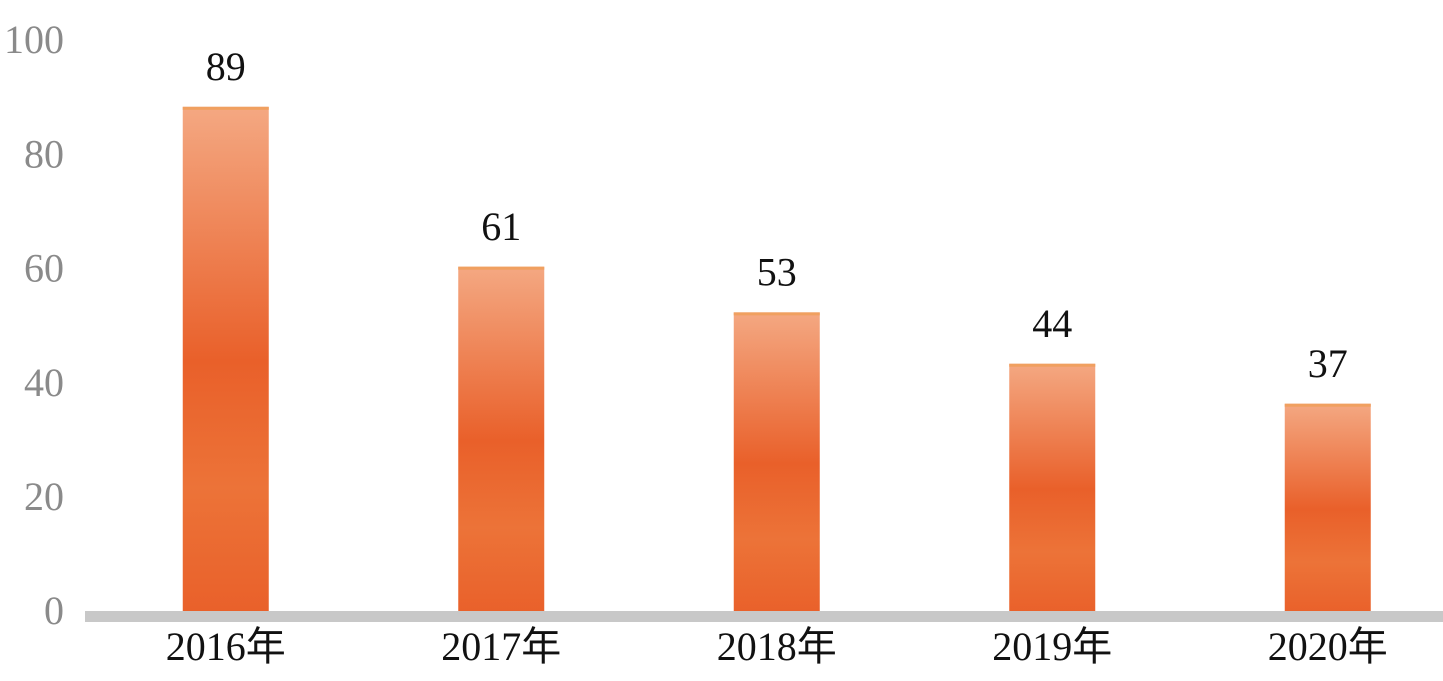  Describe the element at coordinates (34, 39) in the screenshot. I see `y-tick-label: 100` at that location.